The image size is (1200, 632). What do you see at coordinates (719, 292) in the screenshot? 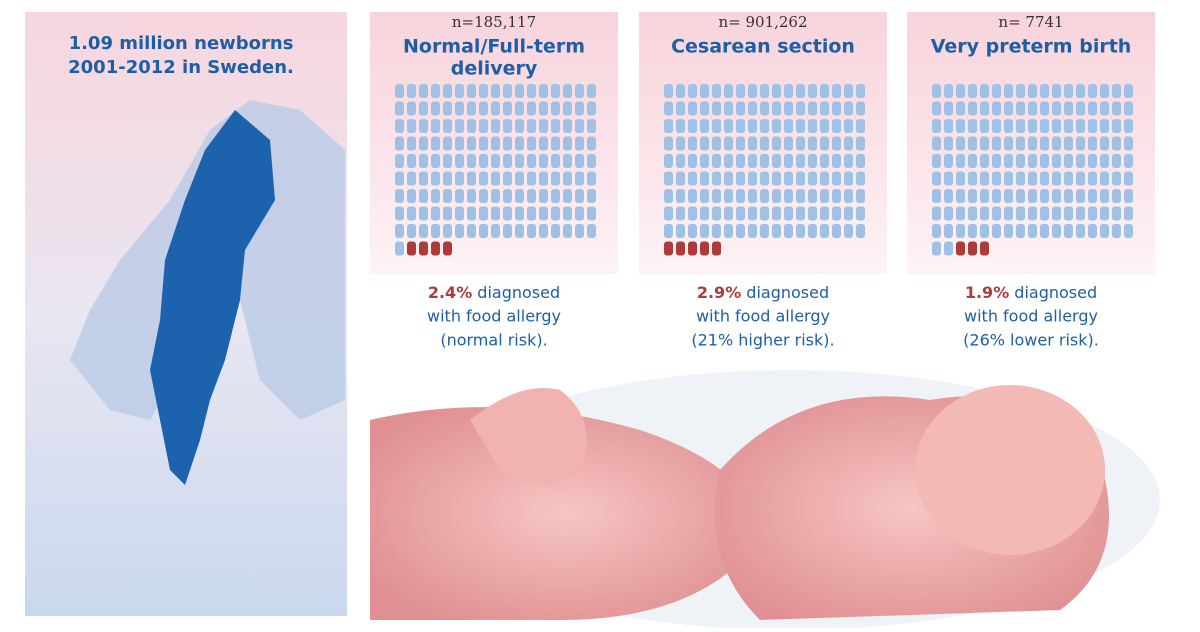
I see `percent-label: 2.9%` at bounding box center [719, 292].